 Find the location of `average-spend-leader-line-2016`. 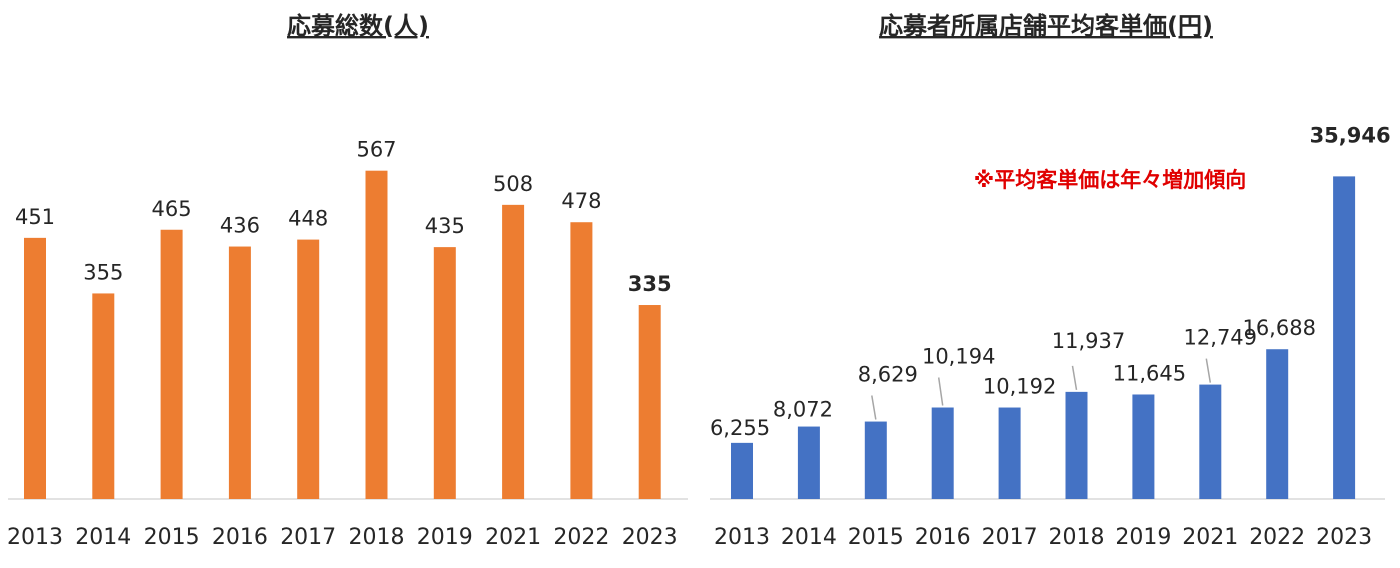

average-spend-leader-line-2016 is located at coordinates (940, 391).